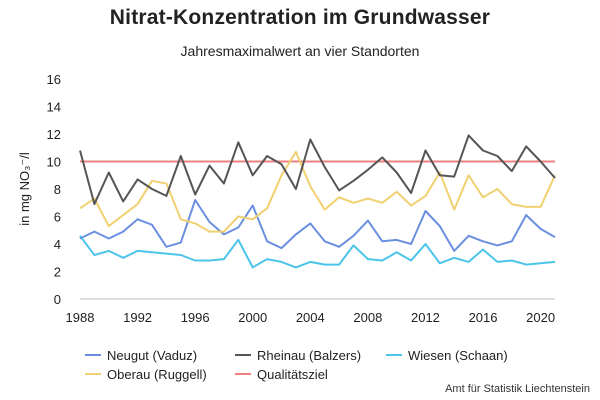  I want to click on x-tick-label: 2012, so click(425, 317).